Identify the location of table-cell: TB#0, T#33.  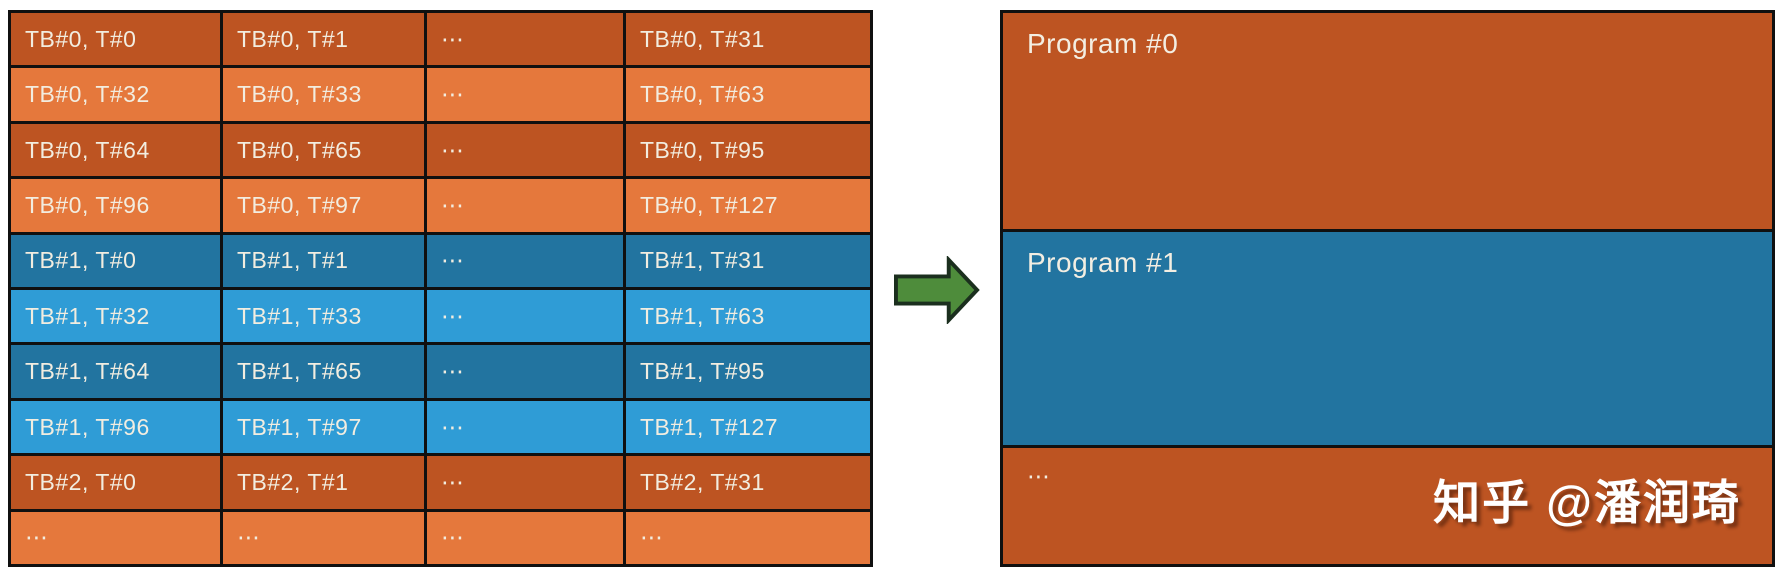
(323, 94).